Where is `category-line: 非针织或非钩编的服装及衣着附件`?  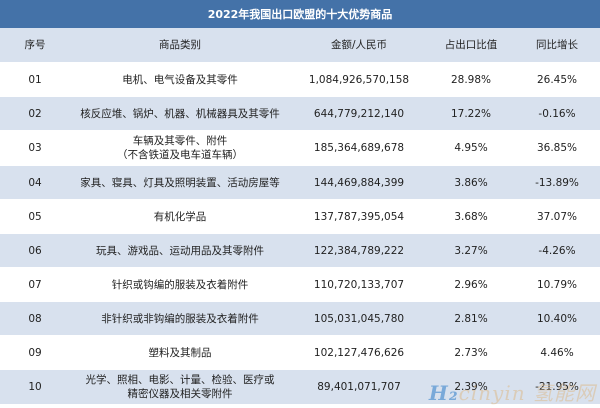
category-line: 非针织或非钩编的服装及衣着附件 is located at coordinates (180, 318).